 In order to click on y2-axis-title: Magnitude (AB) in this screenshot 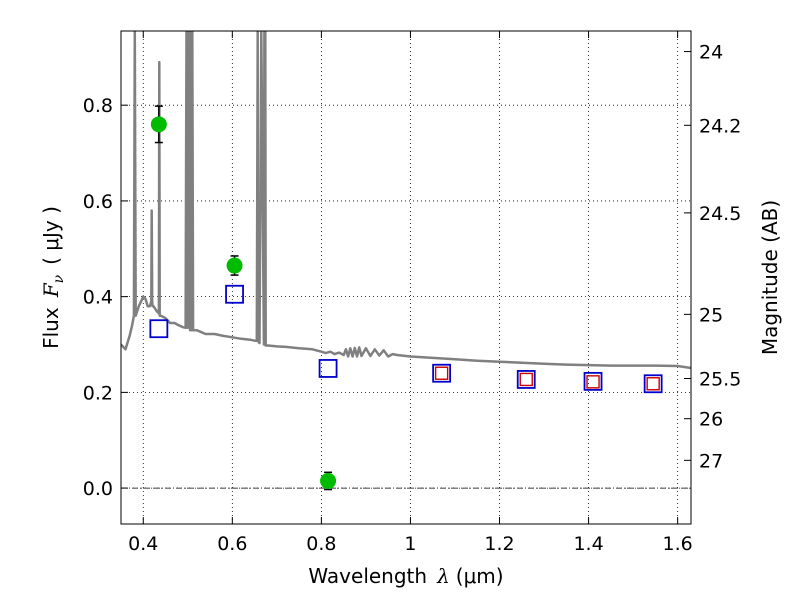, I will do `click(770, 277)`.